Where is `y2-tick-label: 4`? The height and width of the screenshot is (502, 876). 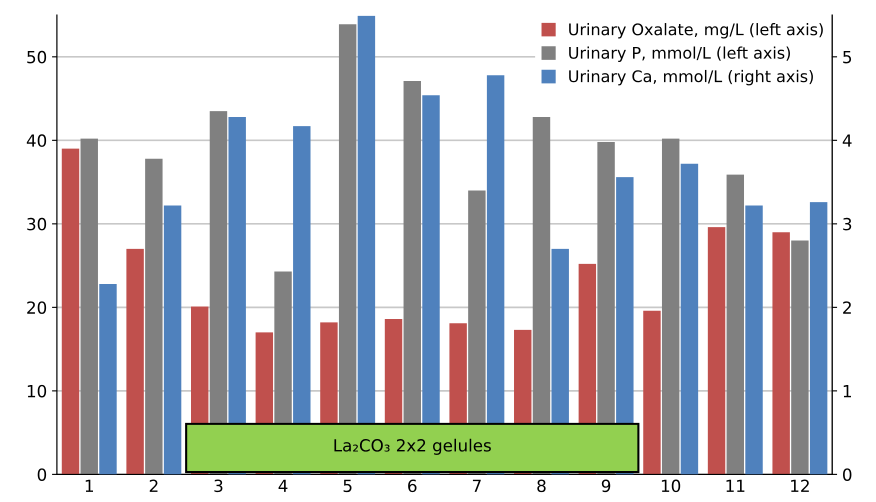
y2-tick-label: 4 is located at coordinates (847, 140).